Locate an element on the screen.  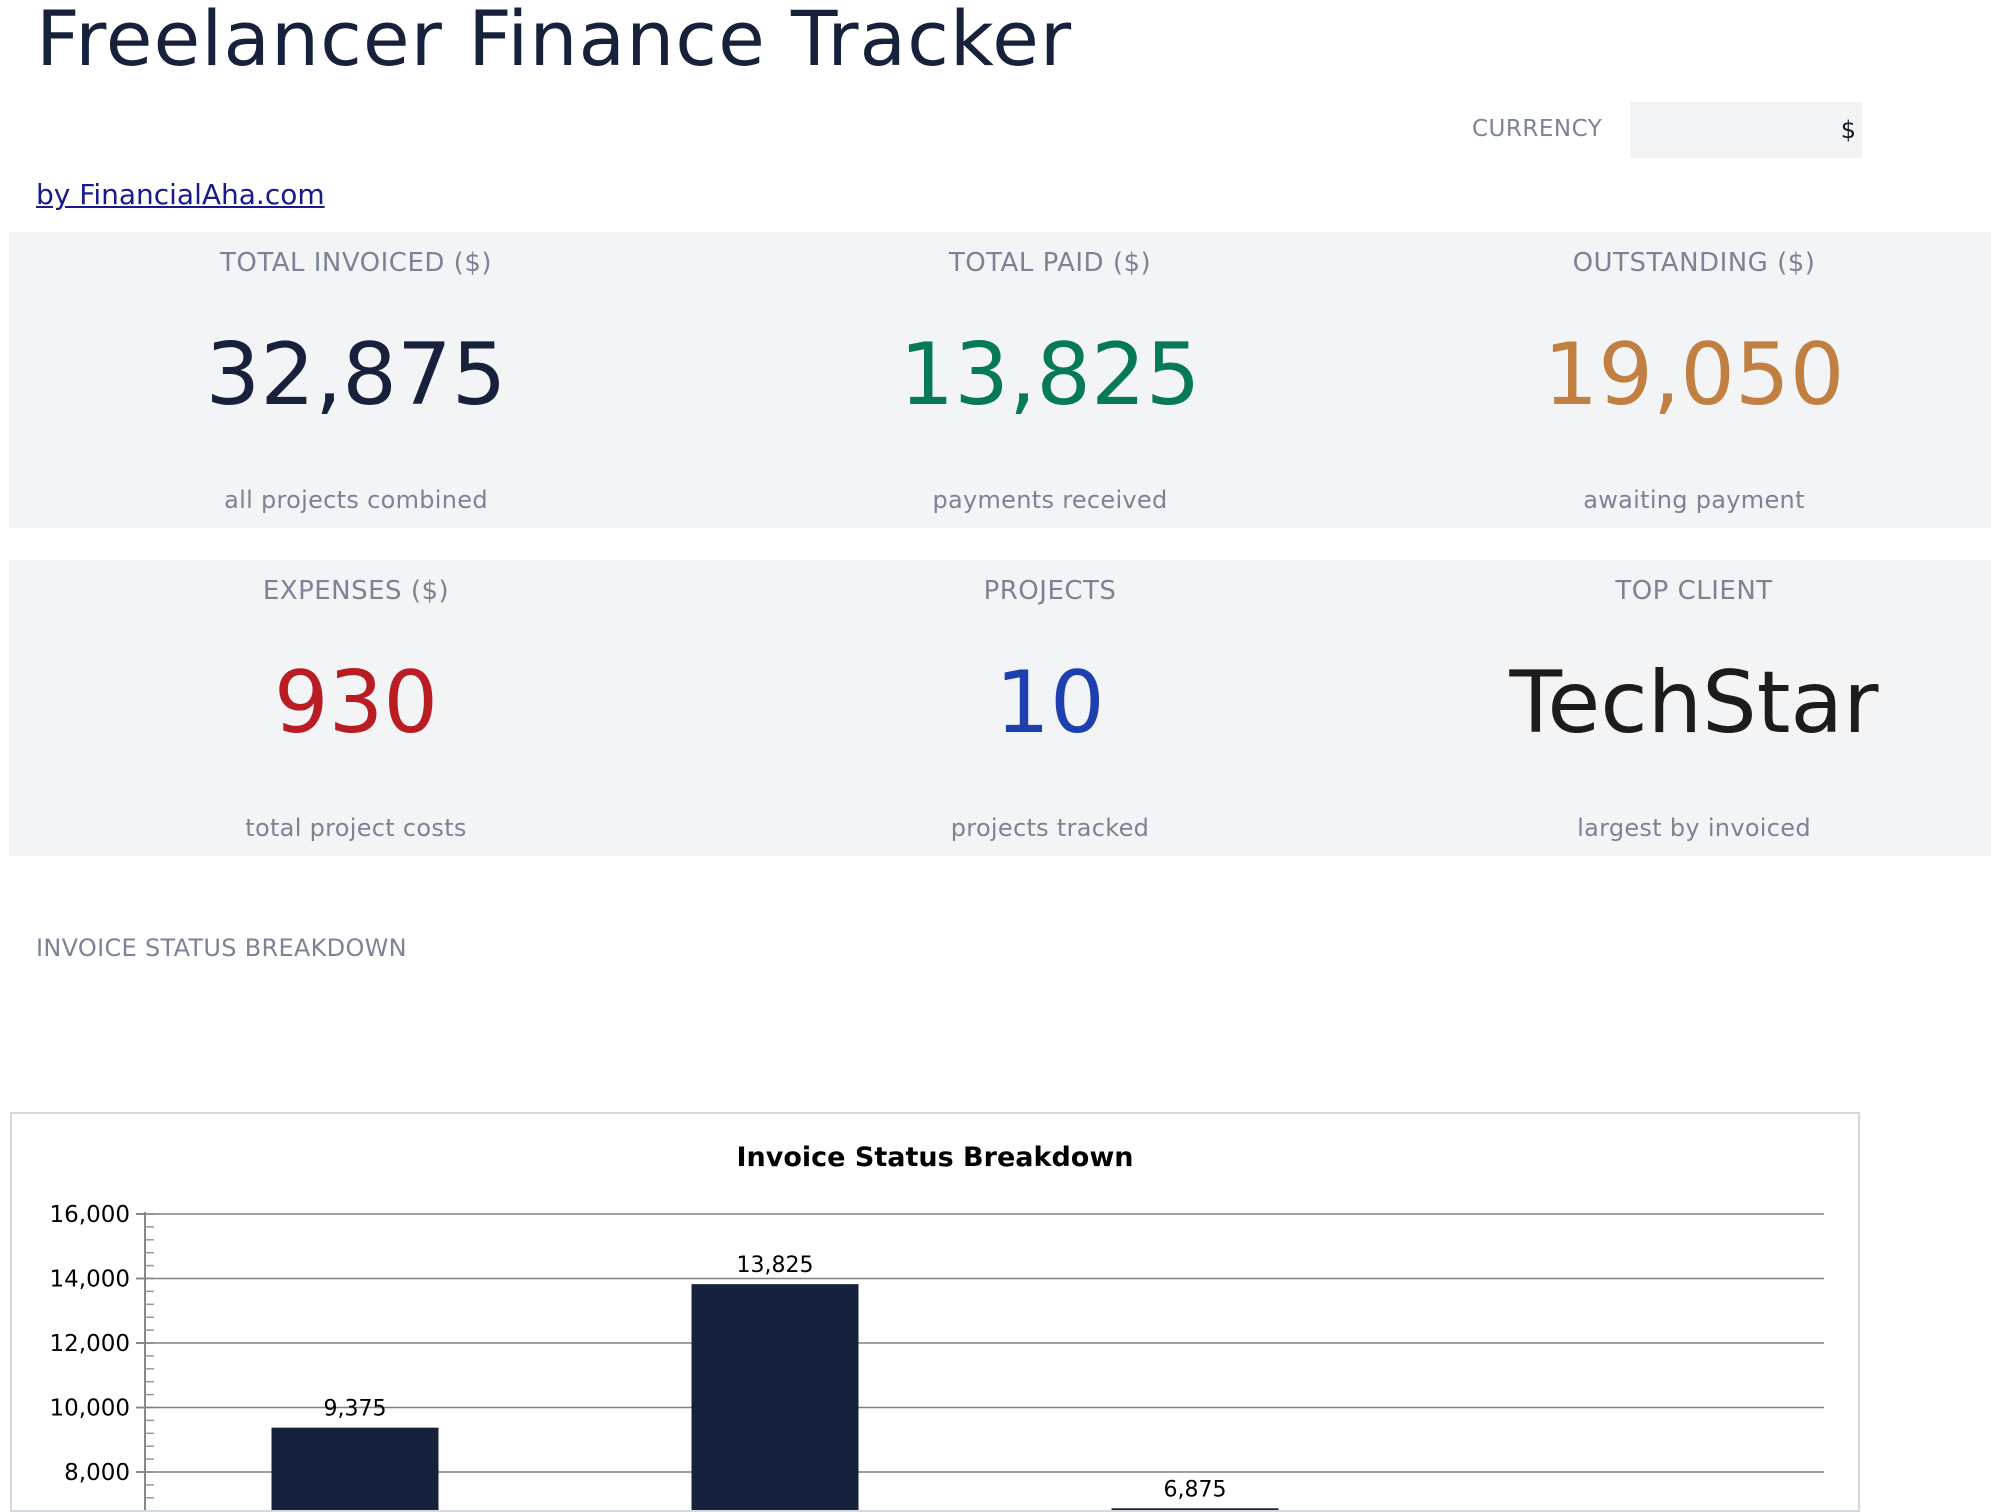
kpi-outstanding: OUTSTANDING ($) 19,050 awaiting payment is located at coordinates (1694, 380).